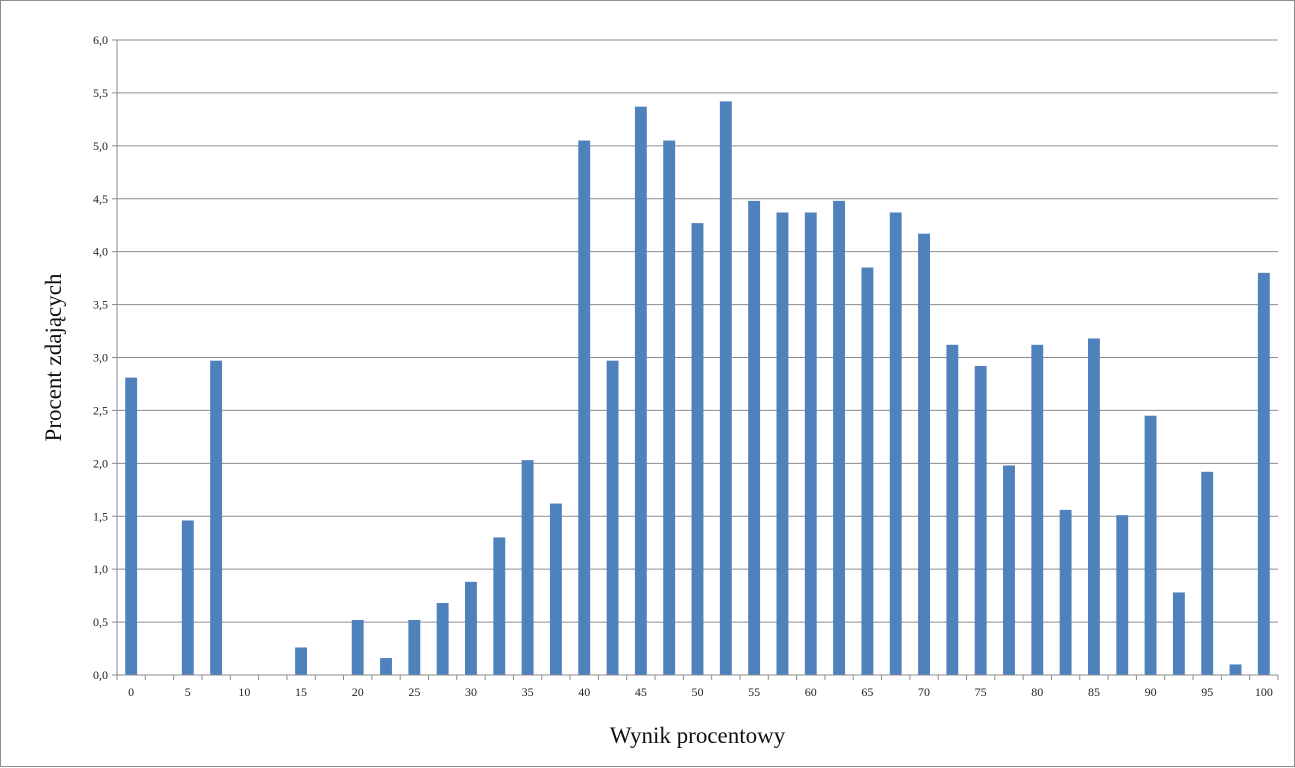 The image size is (1295, 768). I want to click on x-tick-label: 90, so click(1151, 692).